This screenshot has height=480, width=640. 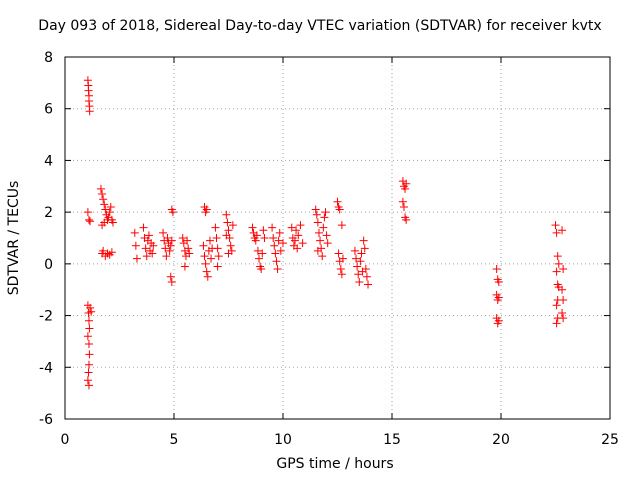 I want to click on y-axis-label: SDTVAR / TECUs, so click(x=14, y=238).